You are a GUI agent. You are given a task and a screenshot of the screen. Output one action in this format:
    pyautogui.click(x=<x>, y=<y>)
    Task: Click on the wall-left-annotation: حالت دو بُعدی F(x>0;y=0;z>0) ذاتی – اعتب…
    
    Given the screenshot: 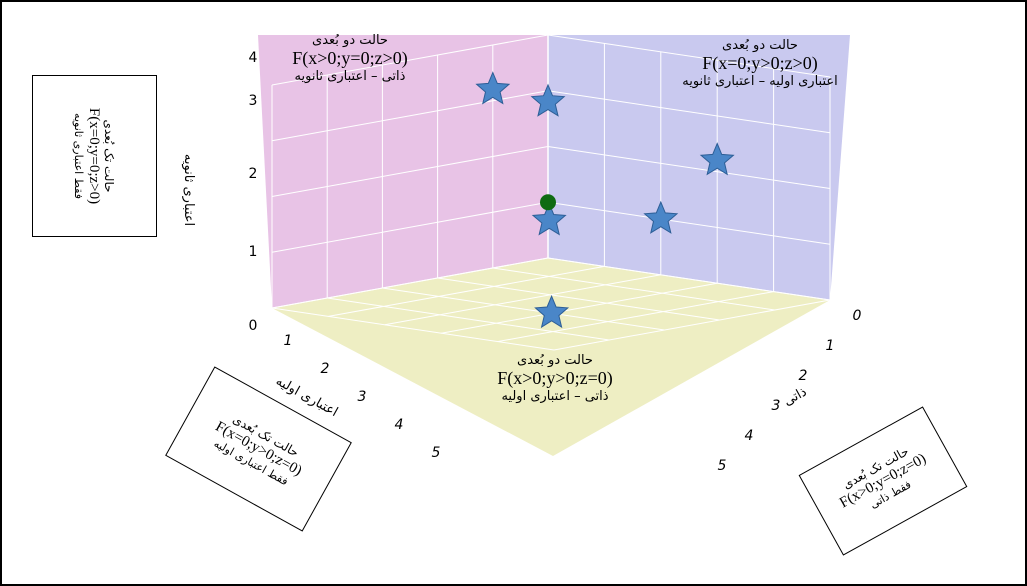 What is the action you would take?
    pyautogui.click(x=350, y=58)
    